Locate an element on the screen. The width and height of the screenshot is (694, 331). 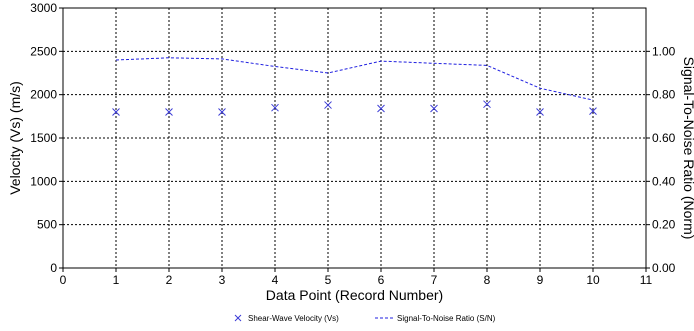
y-tick-label: 2500 is located at coordinates (43, 51).